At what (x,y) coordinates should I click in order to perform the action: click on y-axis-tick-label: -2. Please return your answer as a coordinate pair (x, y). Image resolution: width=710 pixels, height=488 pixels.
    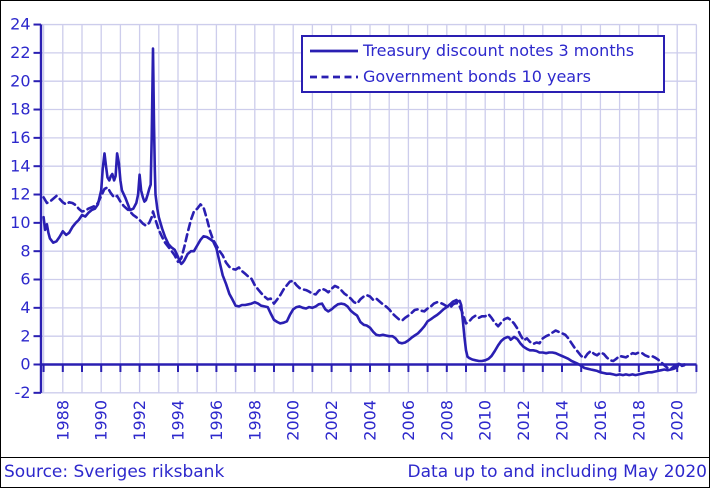
    Looking at the image, I should click on (23, 392).